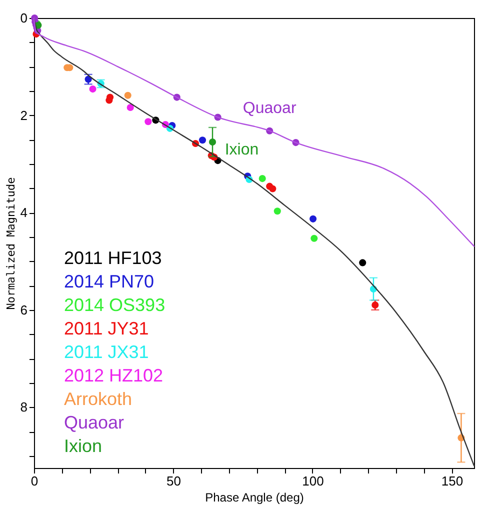  I want to click on y-tick-label: 4, so click(24, 212).